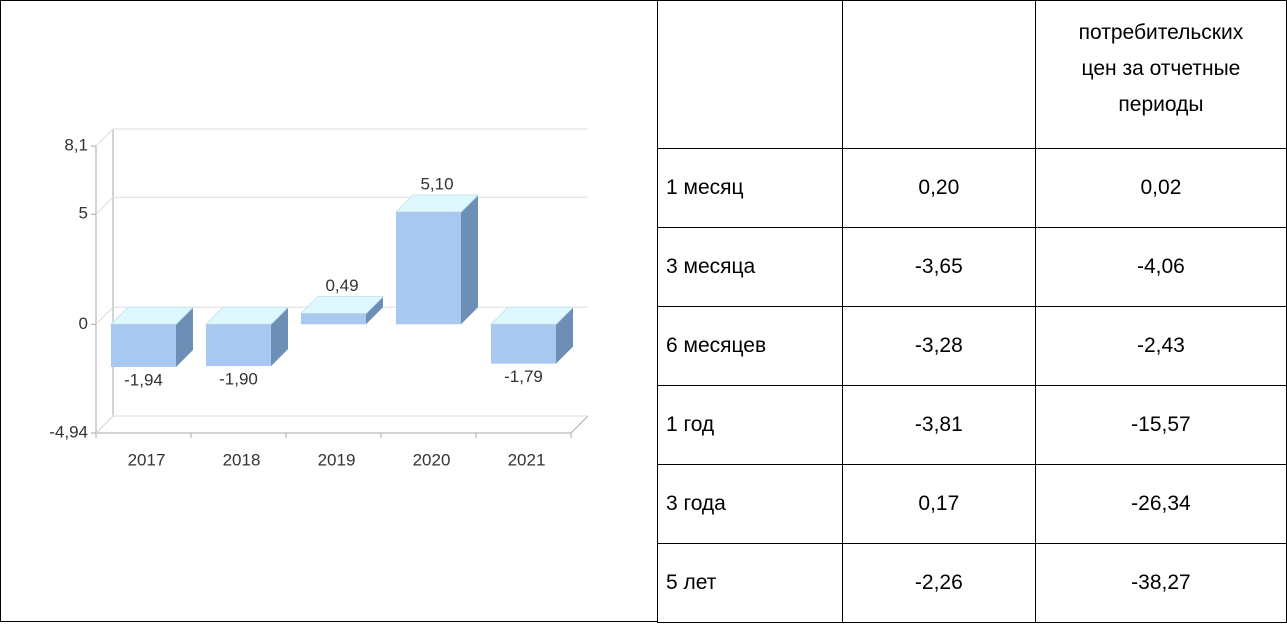 This screenshot has width=1287, height=626. Describe the element at coordinates (436, 184) in the screenshot. I see `value-label: 5,10` at that location.